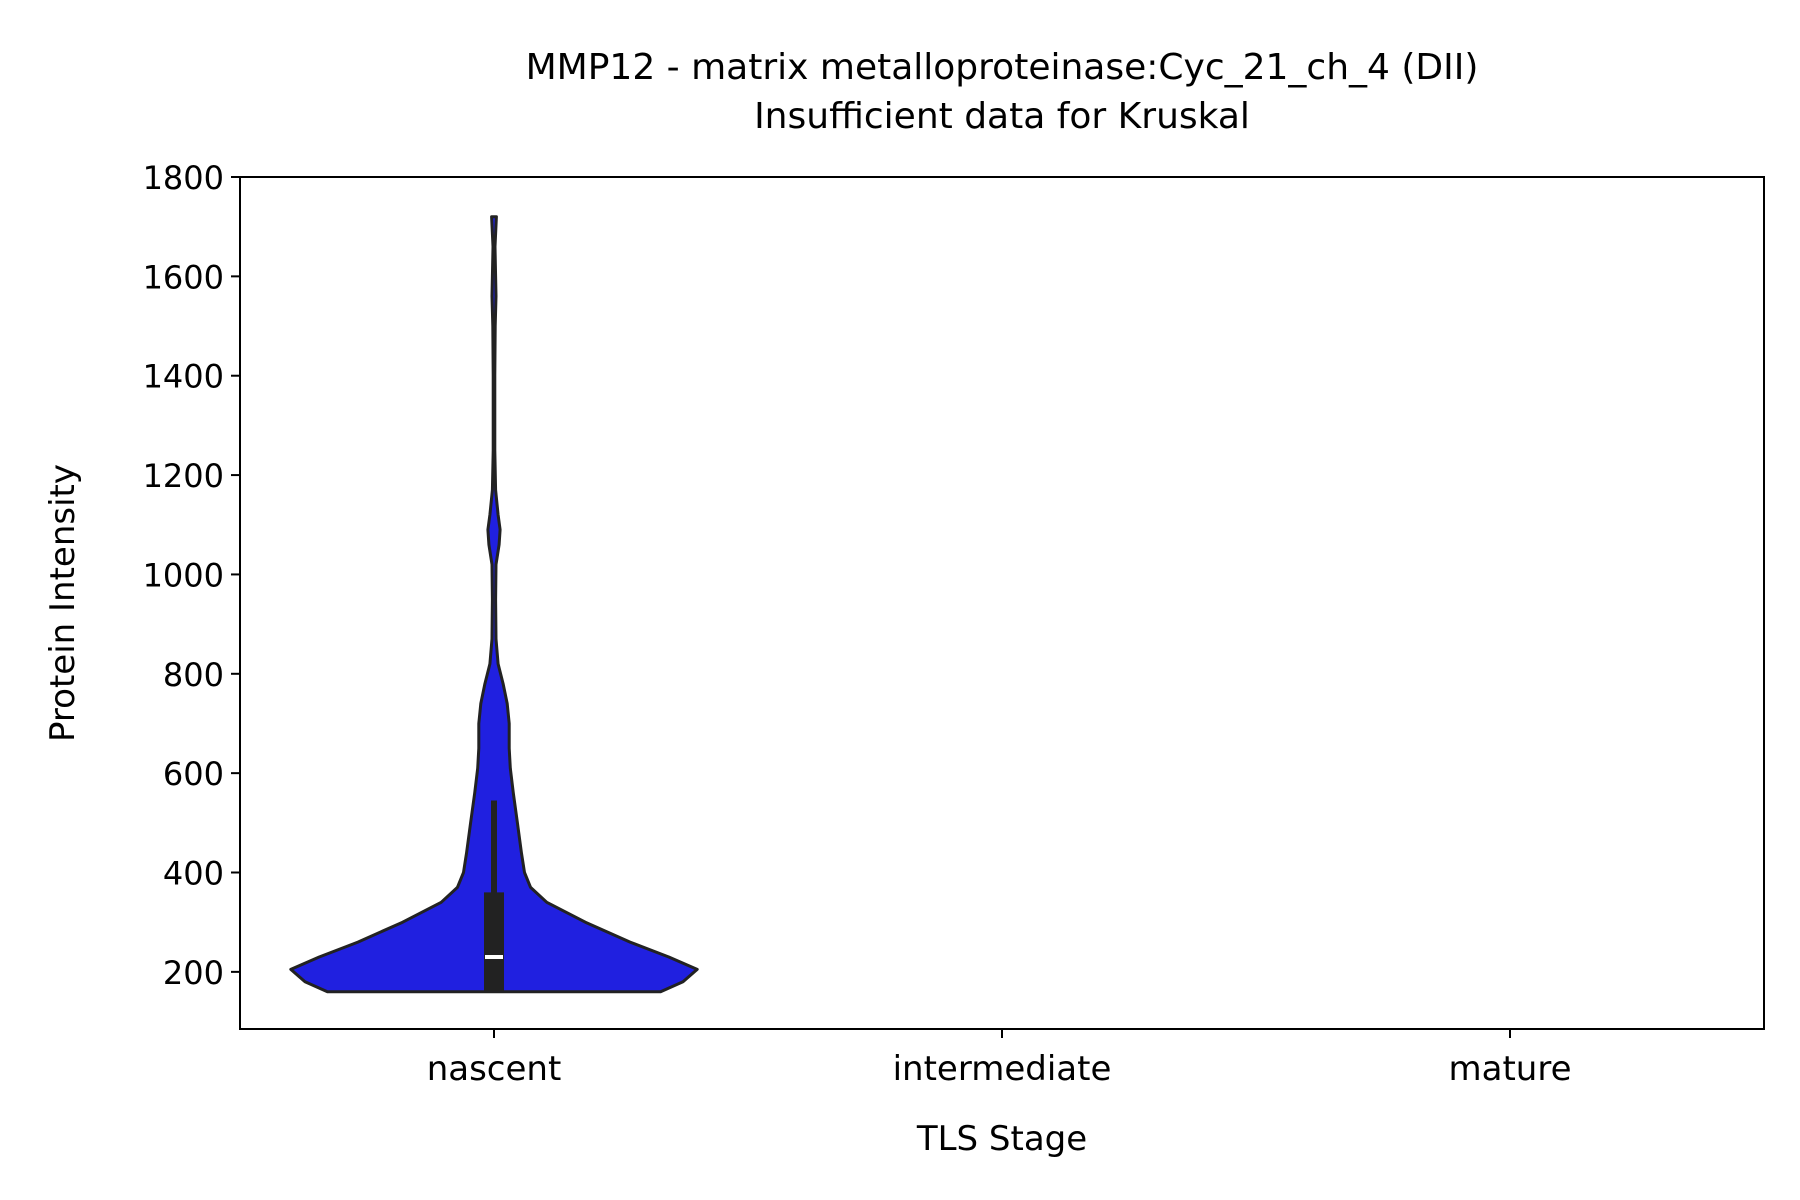 Image resolution: width=1800 pixels, height=1200 pixels. I want to click on y-tick-label: 200, so click(193, 973).